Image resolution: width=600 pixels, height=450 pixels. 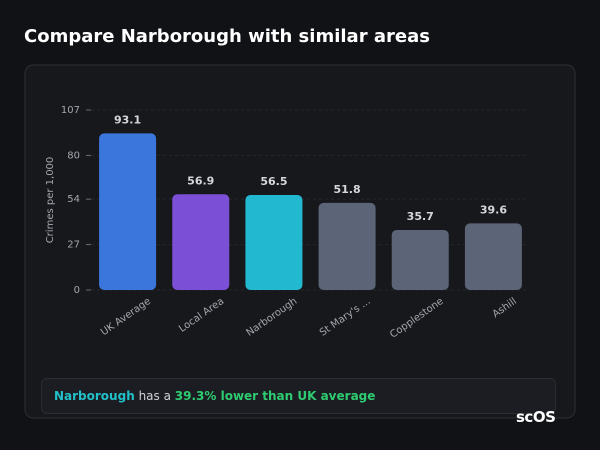 I want to click on y-tick-label: 54, so click(x=73, y=199).